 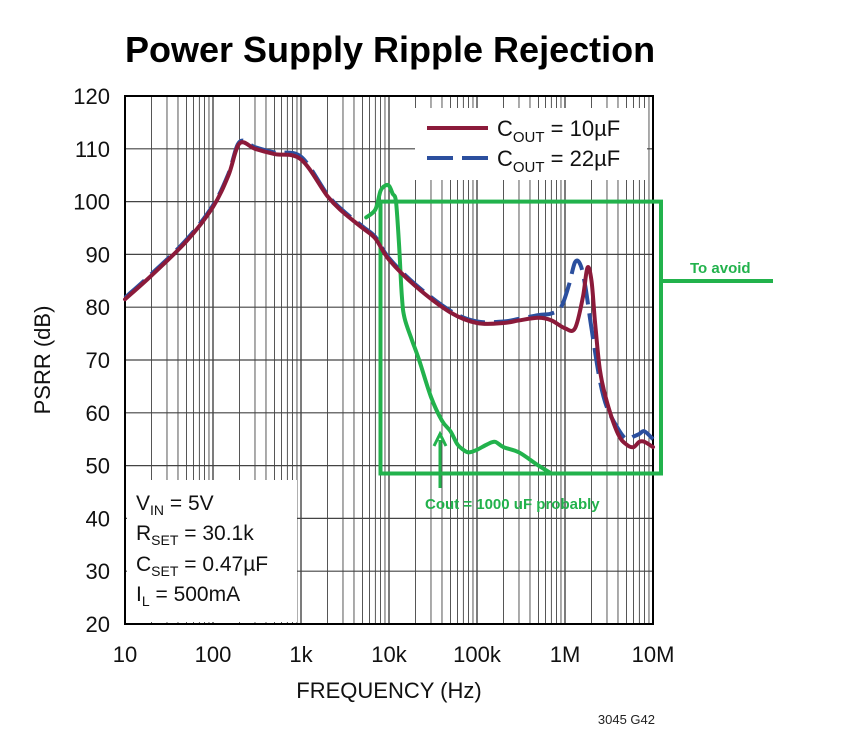 I want to click on y-tick-label: 120, so click(x=91, y=96).